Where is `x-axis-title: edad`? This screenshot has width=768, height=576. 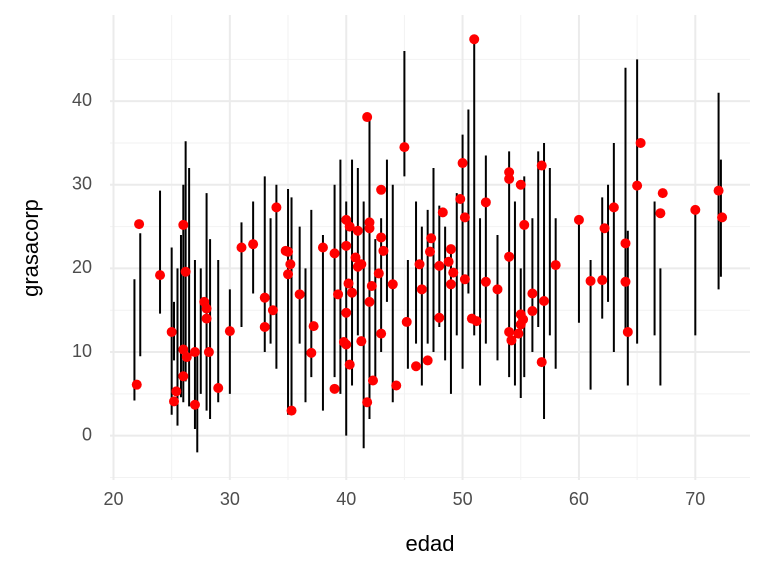 x-axis-title: edad is located at coordinates (430, 543).